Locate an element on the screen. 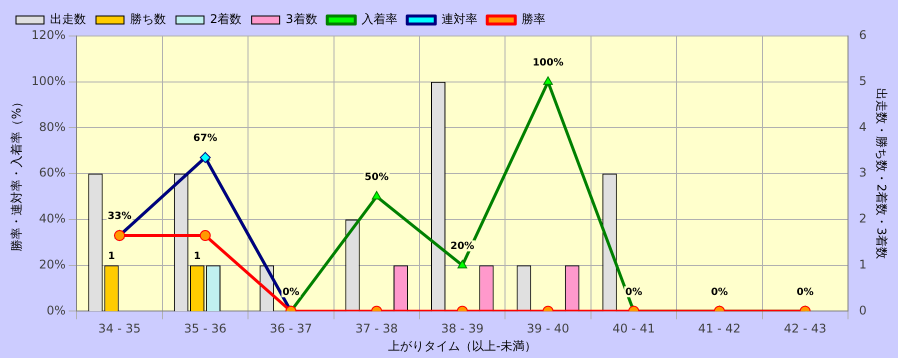 The height and width of the screenshot is (358, 898). legend-label: 連対率 is located at coordinates (459, 19).